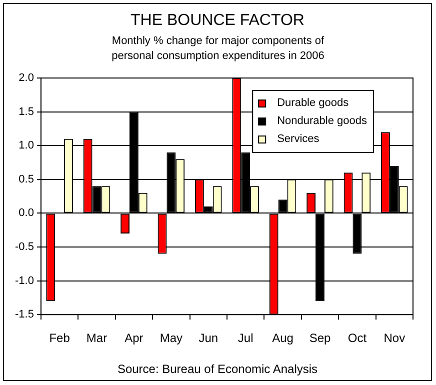 Image resolution: width=436 pixels, height=385 pixels. What do you see at coordinates (24, 247) in the screenshot?
I see `y-tick-label: -0.5` at bounding box center [24, 247].